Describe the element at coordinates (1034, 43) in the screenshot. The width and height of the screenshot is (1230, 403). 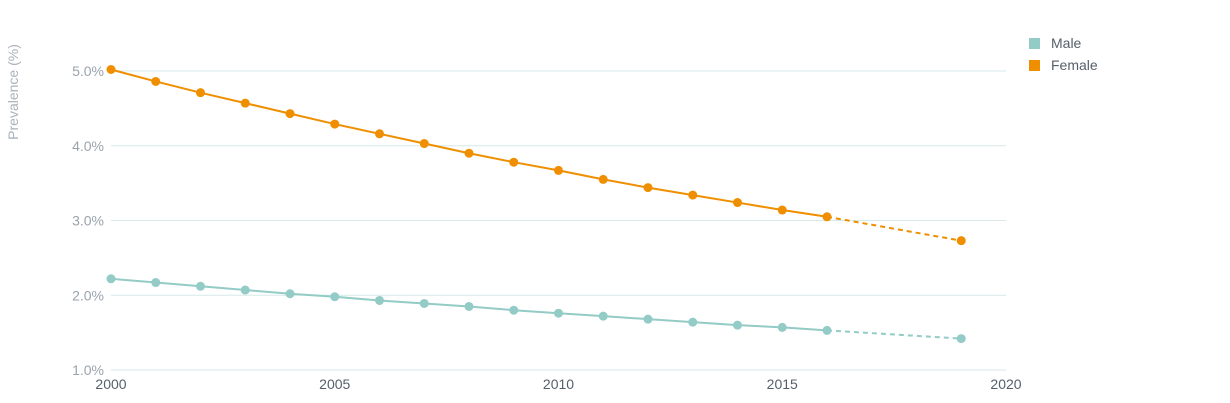
I see `legend-swatch-male` at that location.